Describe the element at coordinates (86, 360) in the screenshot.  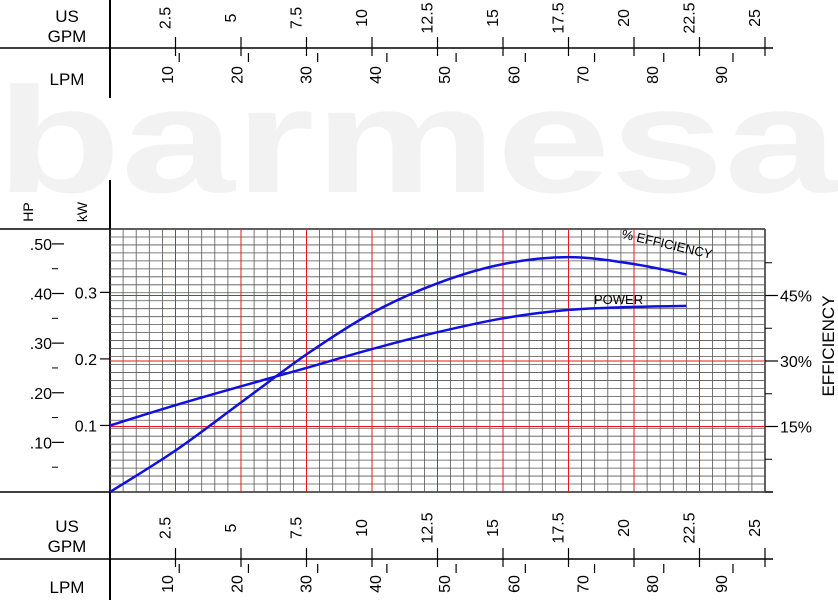
I see `kw-tick-label: 0.2` at that location.